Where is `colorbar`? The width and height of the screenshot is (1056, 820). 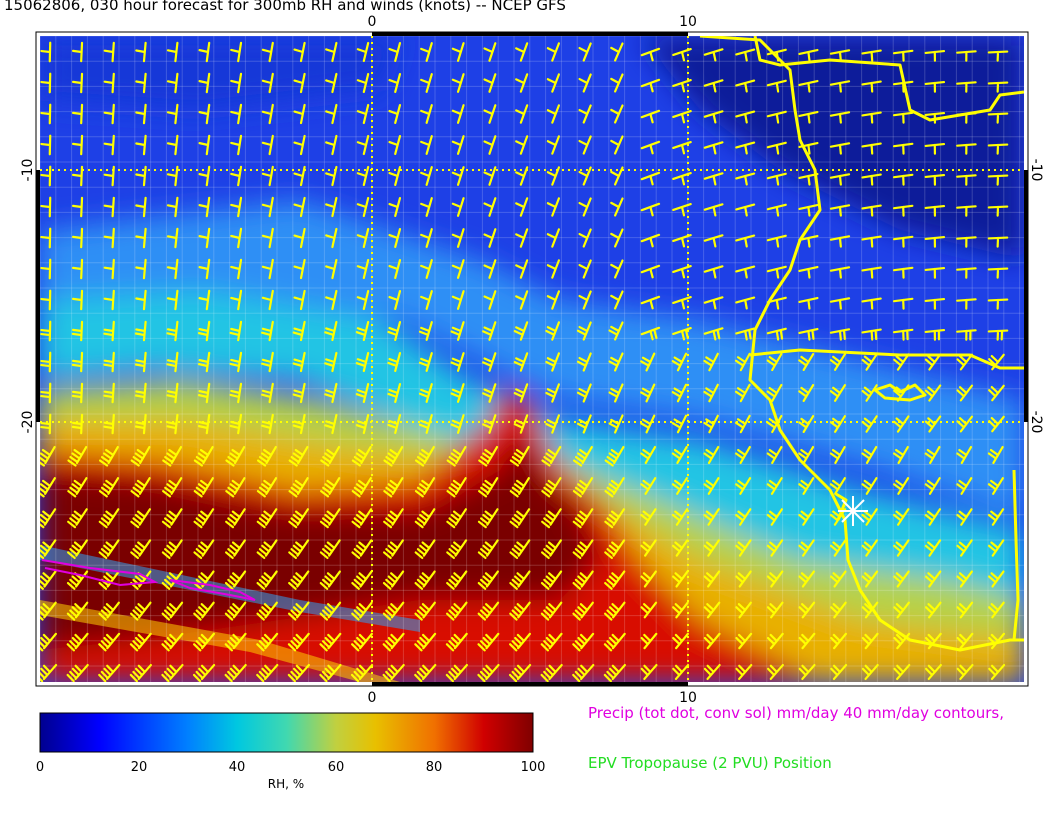 colorbar is located at coordinates (286, 732).